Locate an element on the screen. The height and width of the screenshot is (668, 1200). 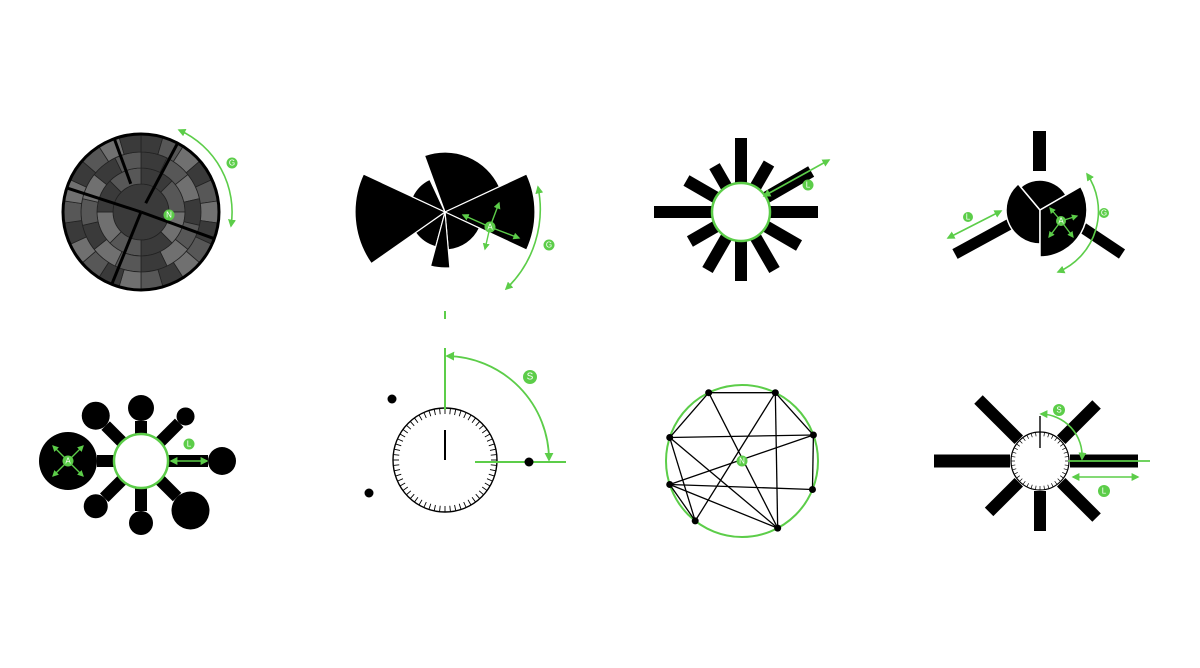
graph-nodes is located at coordinates (741, 460).